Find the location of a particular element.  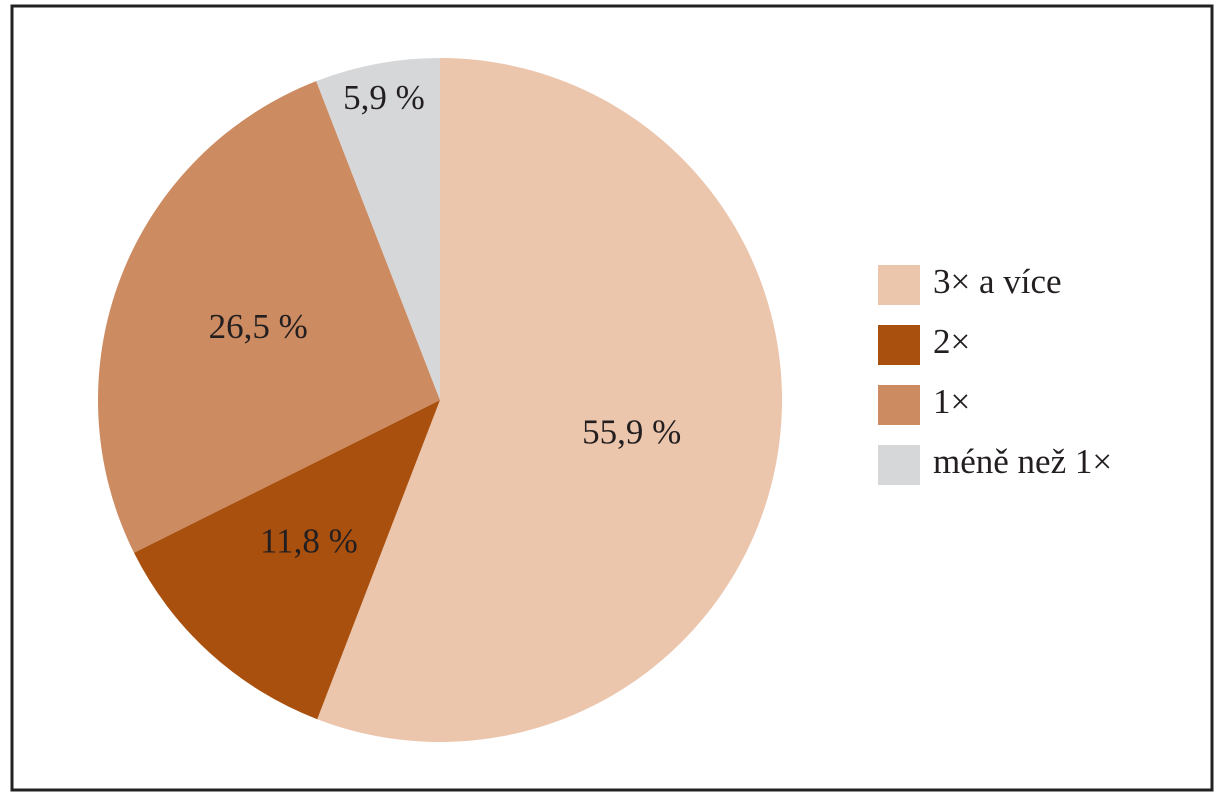

legend-label: 1× is located at coordinates (951, 401).